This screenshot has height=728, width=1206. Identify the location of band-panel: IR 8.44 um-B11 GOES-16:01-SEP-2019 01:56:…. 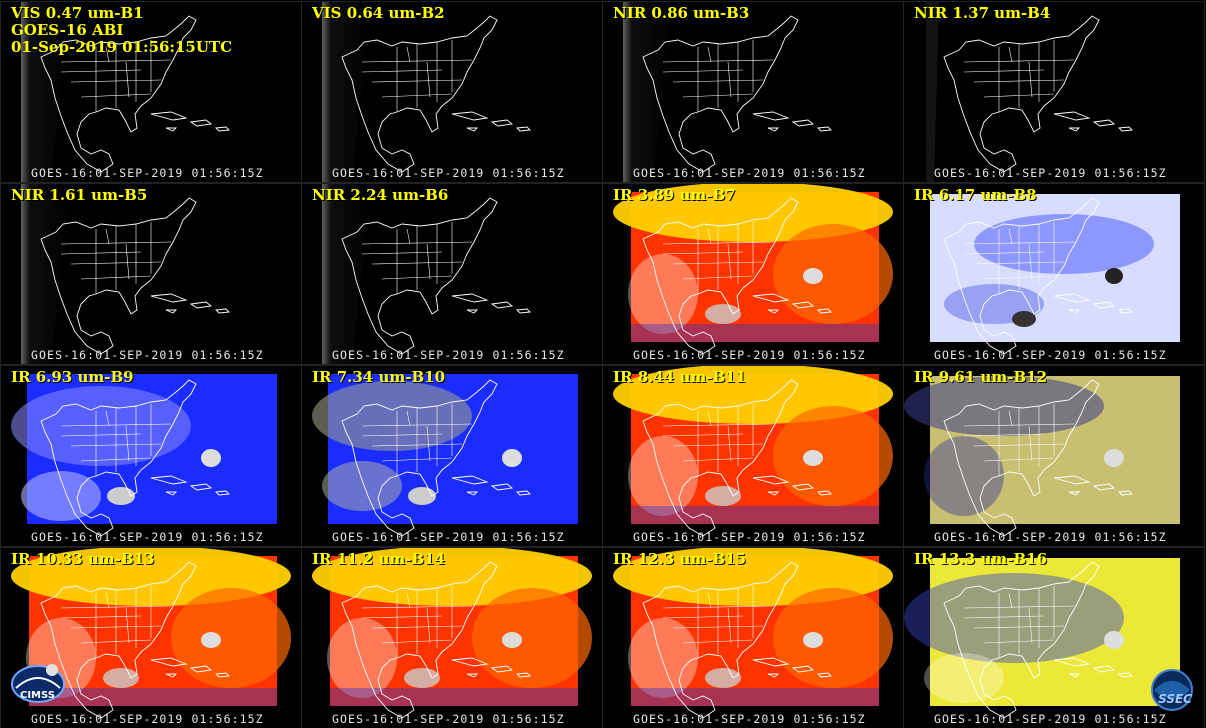
(753, 456).